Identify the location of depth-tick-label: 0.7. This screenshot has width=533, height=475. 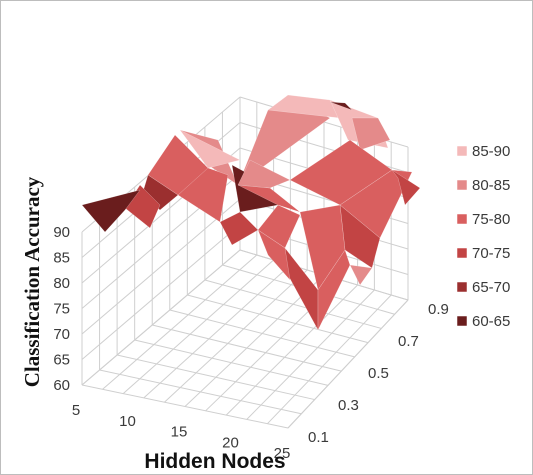
(408, 341).